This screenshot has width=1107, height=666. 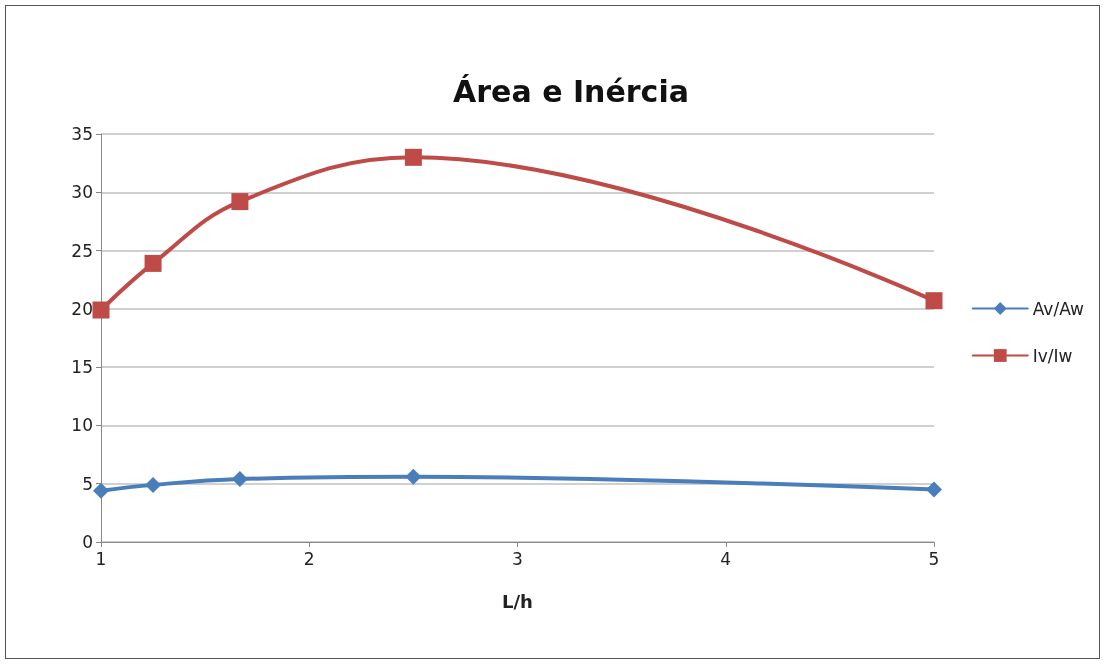 I want to click on x-tick-label: 3, so click(x=517, y=558).